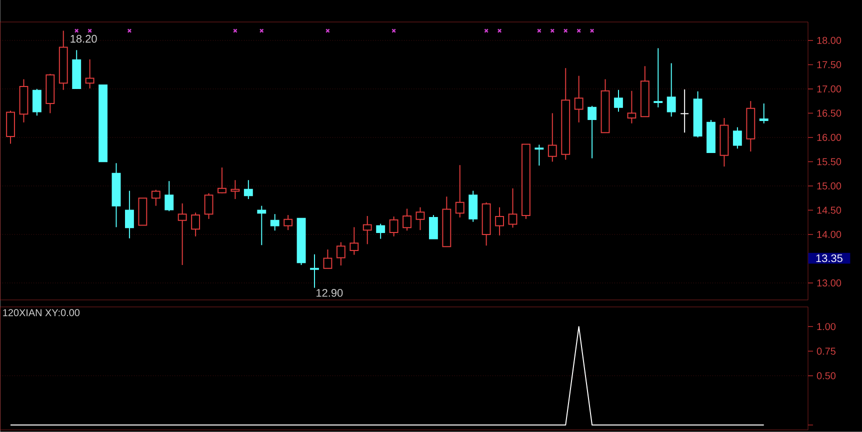 The height and width of the screenshot is (432, 862). What do you see at coordinates (829, 283) in the screenshot?
I see `y-tick-label: 13.00` at bounding box center [829, 283].